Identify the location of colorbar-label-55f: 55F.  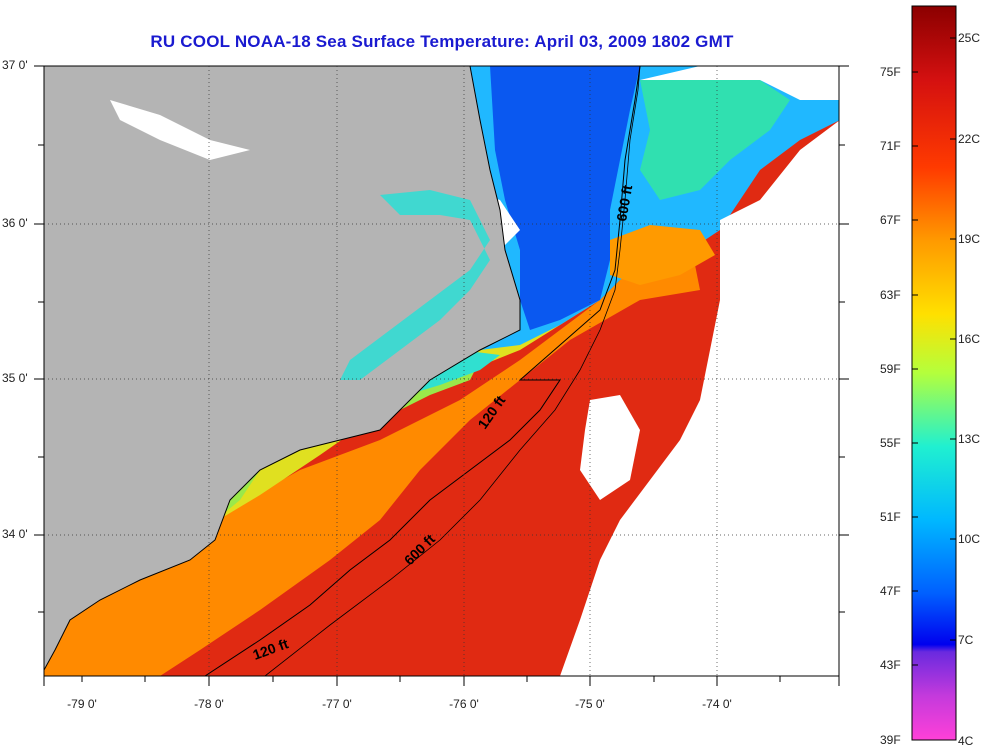
(890, 443).